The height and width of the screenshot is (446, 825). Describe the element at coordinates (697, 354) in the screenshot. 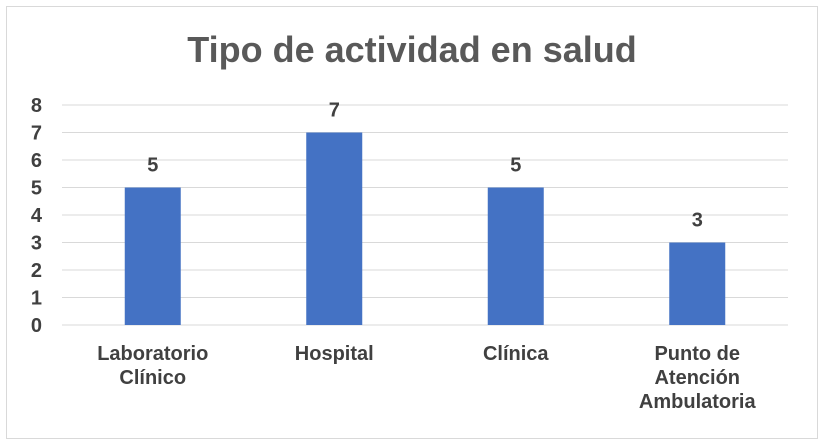

I see `category-label-line: Punto de` at that location.